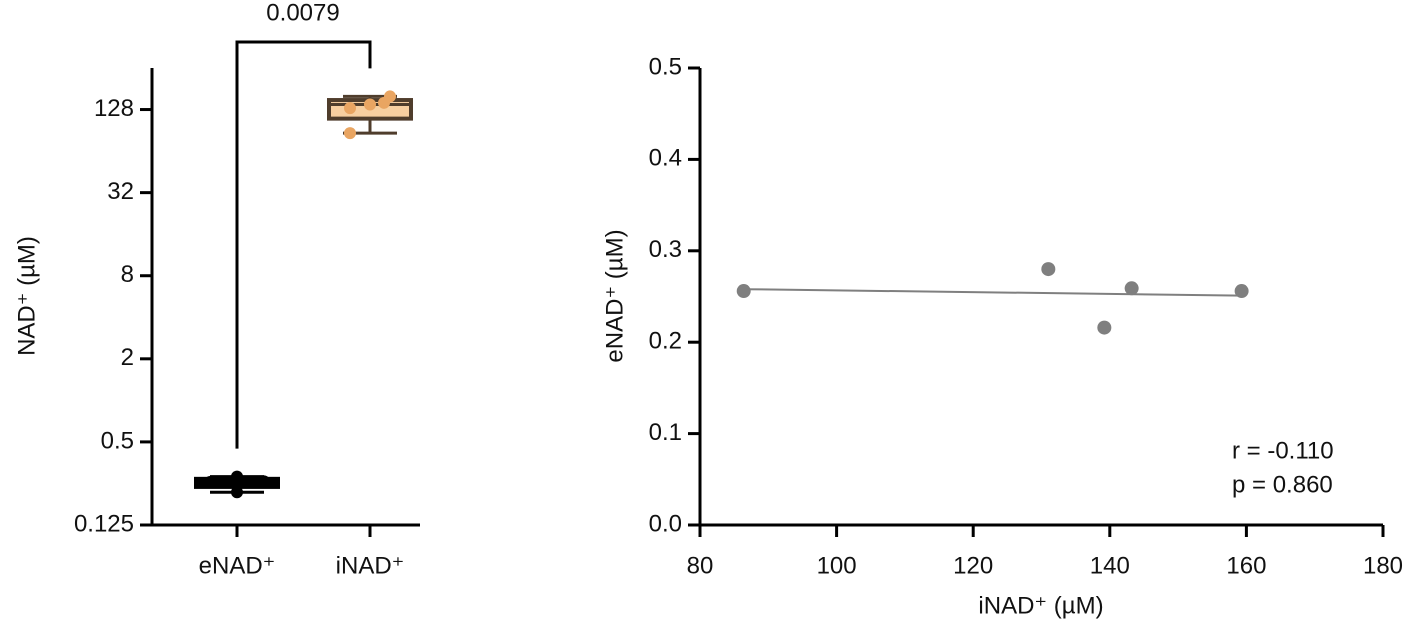 This screenshot has height=634, width=1406. Describe the element at coordinates (1040, 605) in the screenshot. I see `x-axis-label: iNAD⁺ (µM)` at that location.